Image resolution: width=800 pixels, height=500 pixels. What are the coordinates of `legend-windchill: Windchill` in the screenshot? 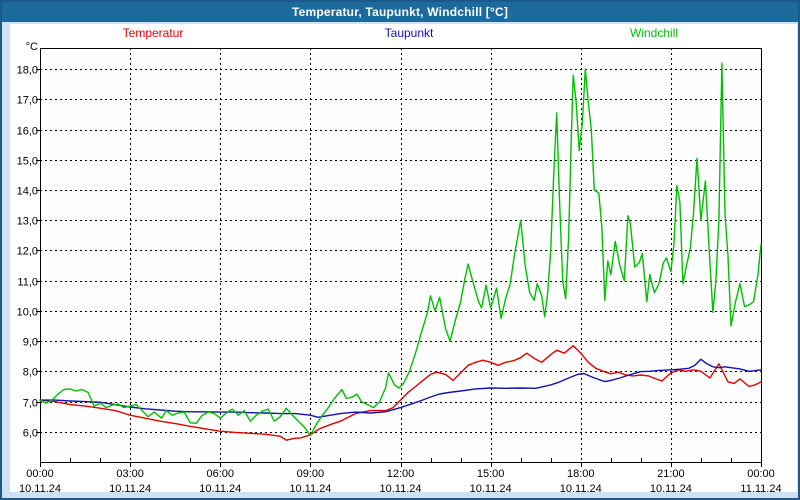 It's located at (654, 33).